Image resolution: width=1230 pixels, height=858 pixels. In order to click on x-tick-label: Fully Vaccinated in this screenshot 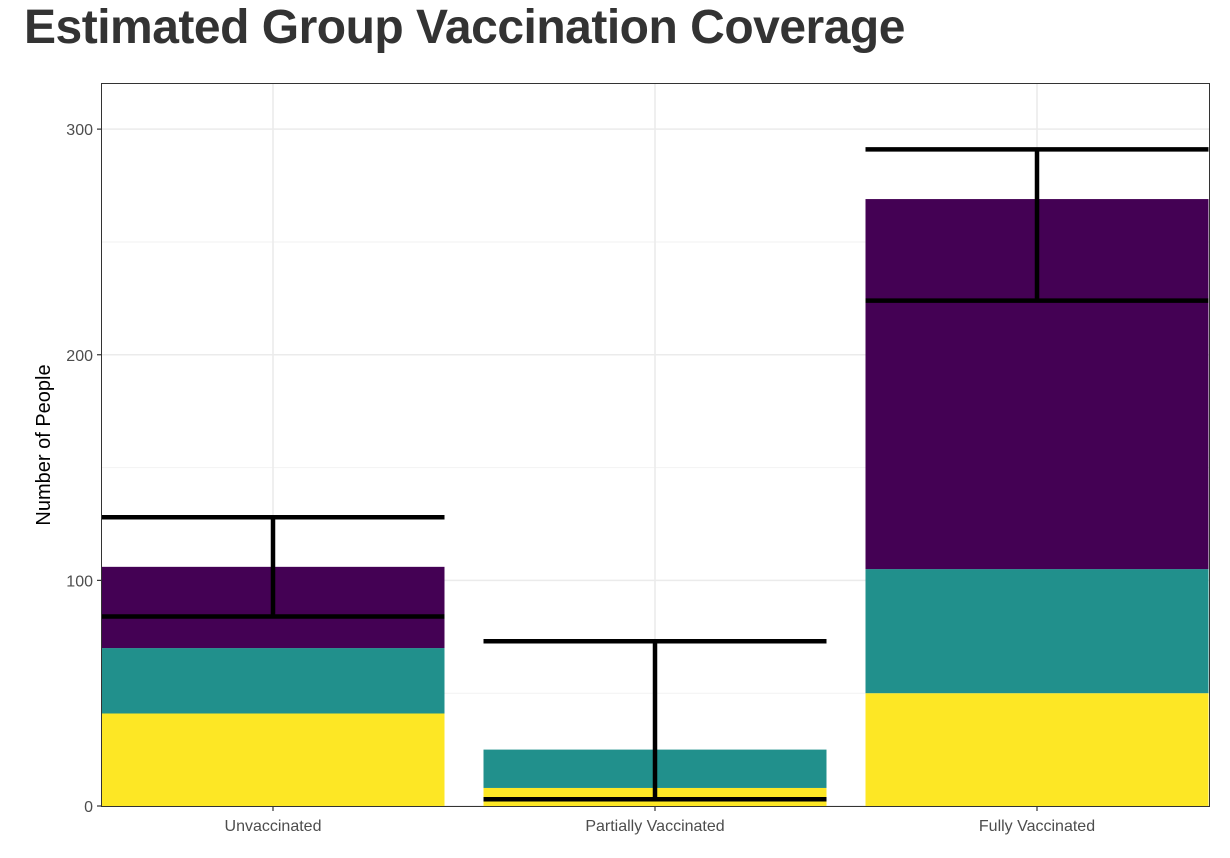, I will do `click(1037, 826)`.